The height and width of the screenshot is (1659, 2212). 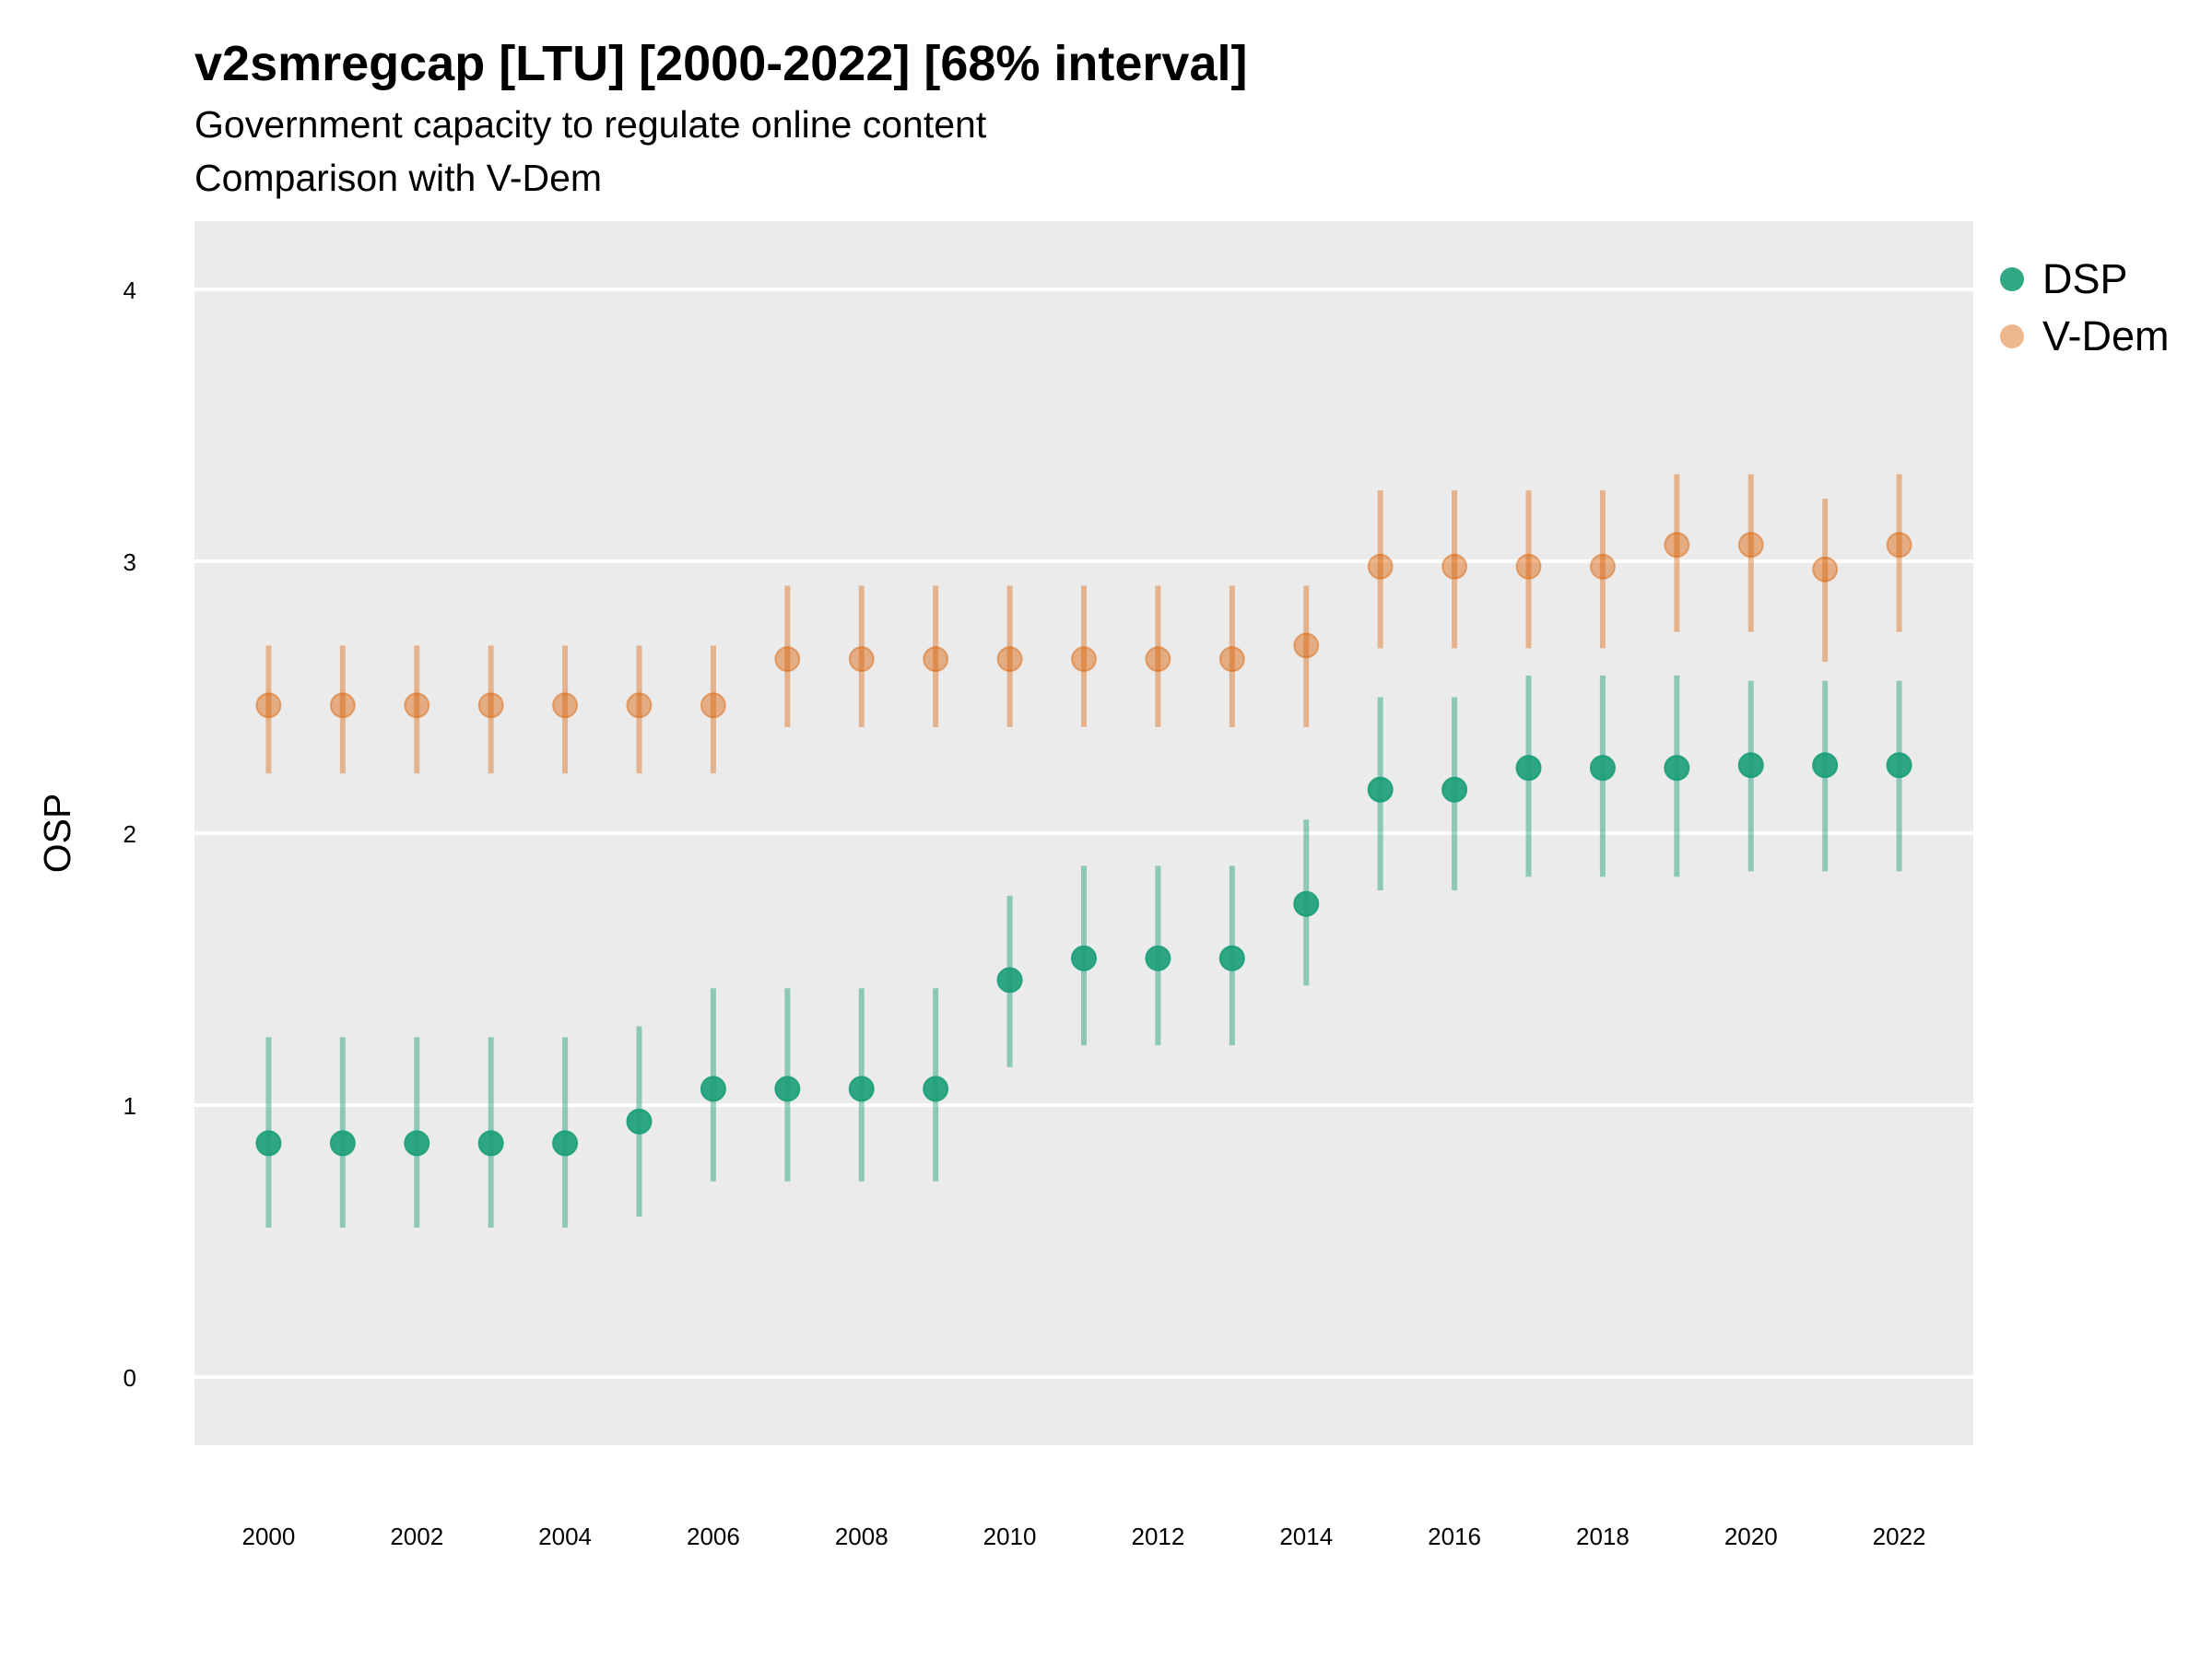 I want to click on point-vdem-2016, so click(x=1454, y=566).